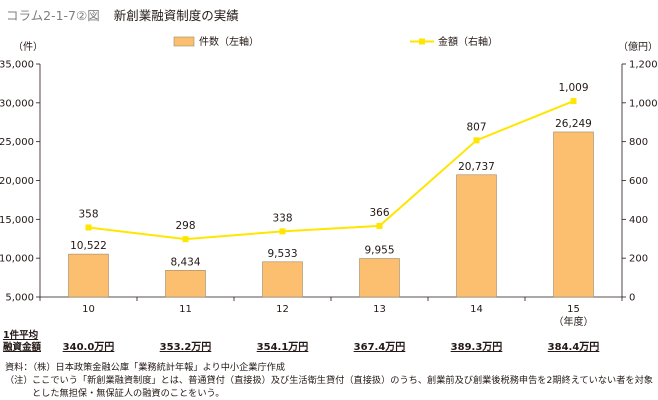 Image resolution: width=658 pixels, height=400 pixels. What do you see at coordinates (88, 214) in the screenshot?
I see `line-value-label: 358` at bounding box center [88, 214].